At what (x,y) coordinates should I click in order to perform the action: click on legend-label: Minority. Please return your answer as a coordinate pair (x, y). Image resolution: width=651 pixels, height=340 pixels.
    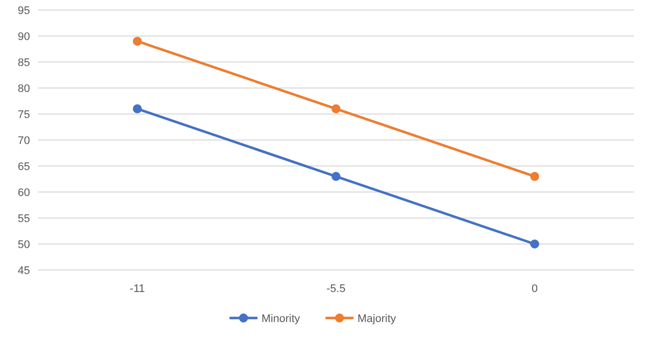
    Looking at the image, I should click on (281, 318).